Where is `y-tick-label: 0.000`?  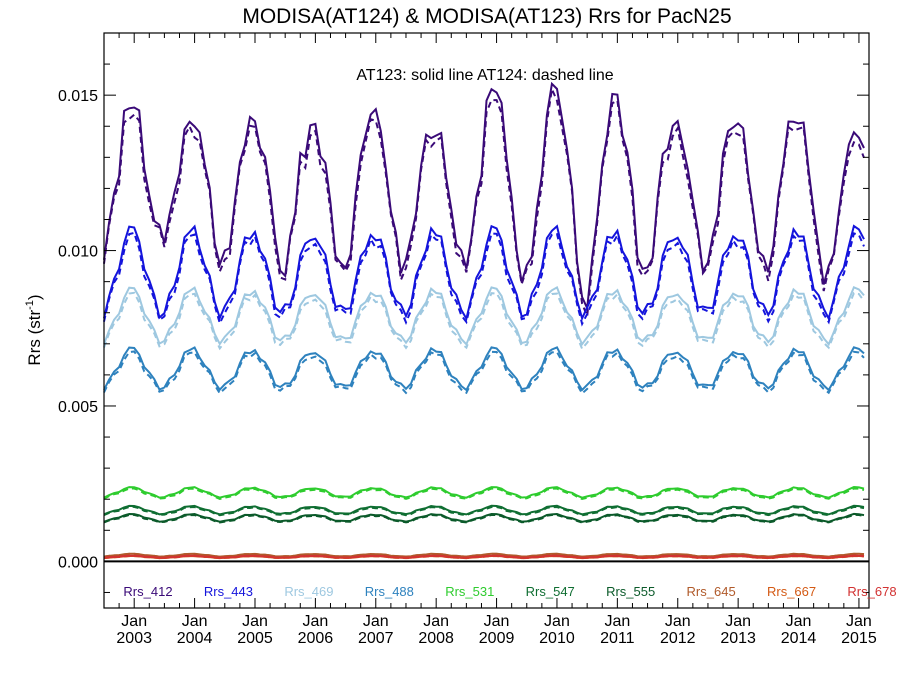
y-tick-label: 0.000 is located at coordinates (78, 562).